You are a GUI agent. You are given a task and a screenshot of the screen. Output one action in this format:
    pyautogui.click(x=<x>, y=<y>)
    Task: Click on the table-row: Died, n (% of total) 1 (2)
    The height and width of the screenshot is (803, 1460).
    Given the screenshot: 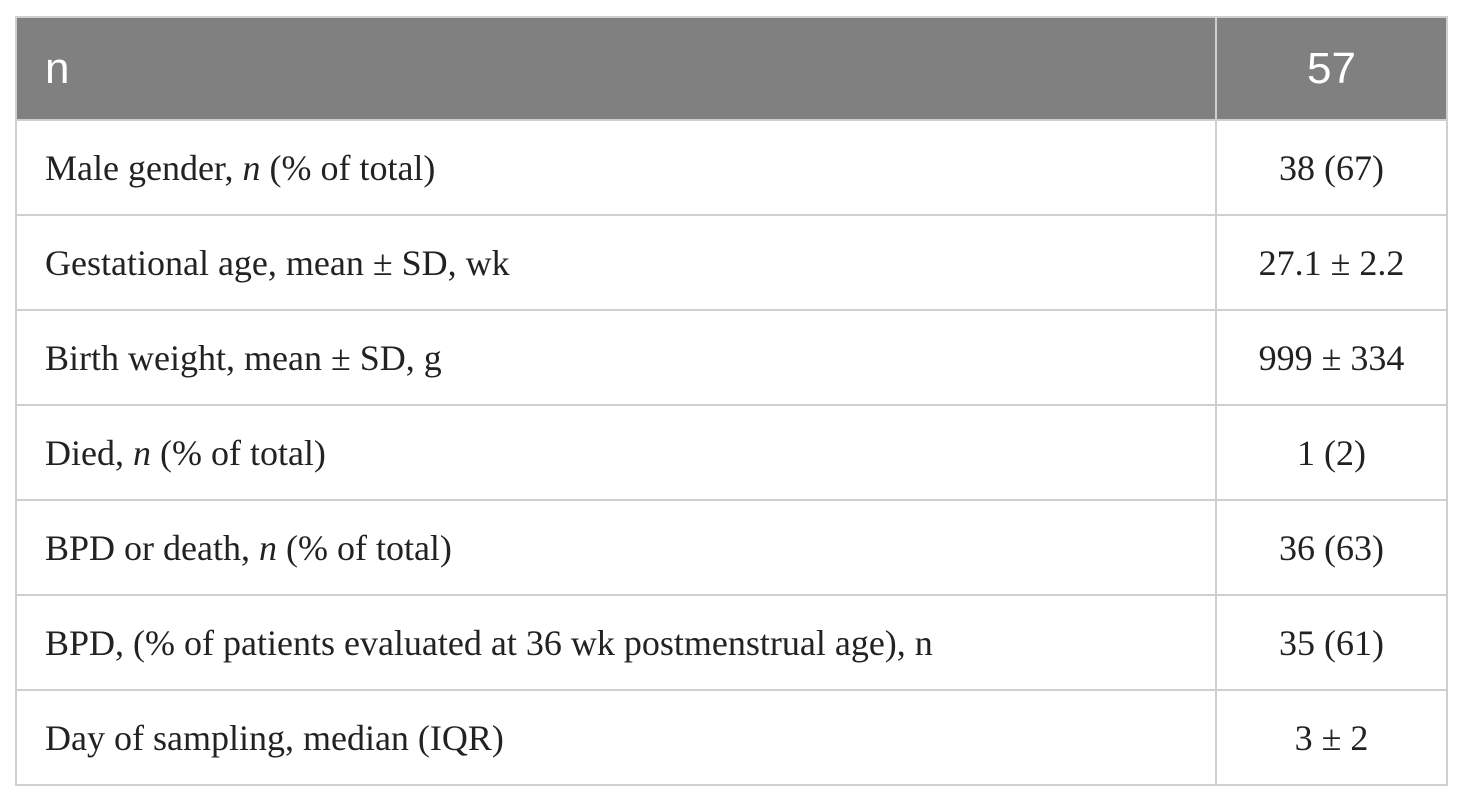 What is the action you would take?
    pyautogui.click(x=731, y=452)
    